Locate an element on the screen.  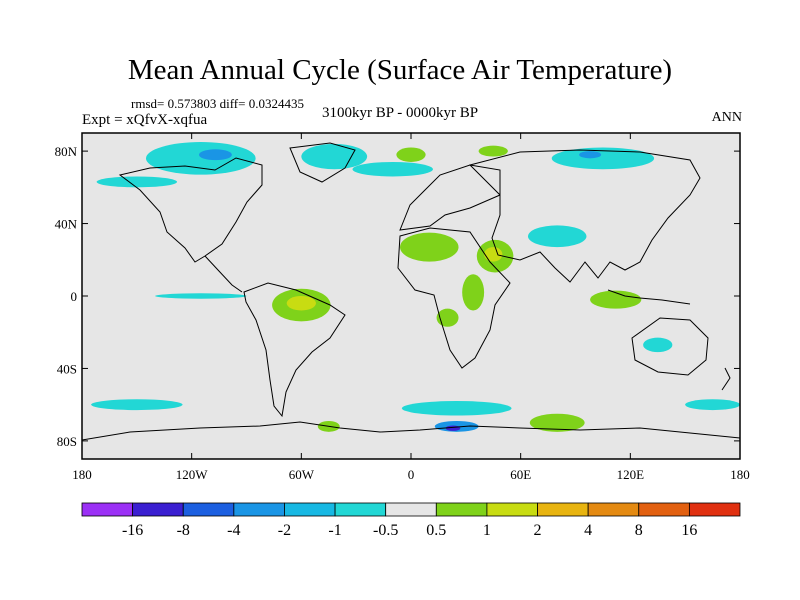
season-label: ANN is located at coordinates (726, 117).